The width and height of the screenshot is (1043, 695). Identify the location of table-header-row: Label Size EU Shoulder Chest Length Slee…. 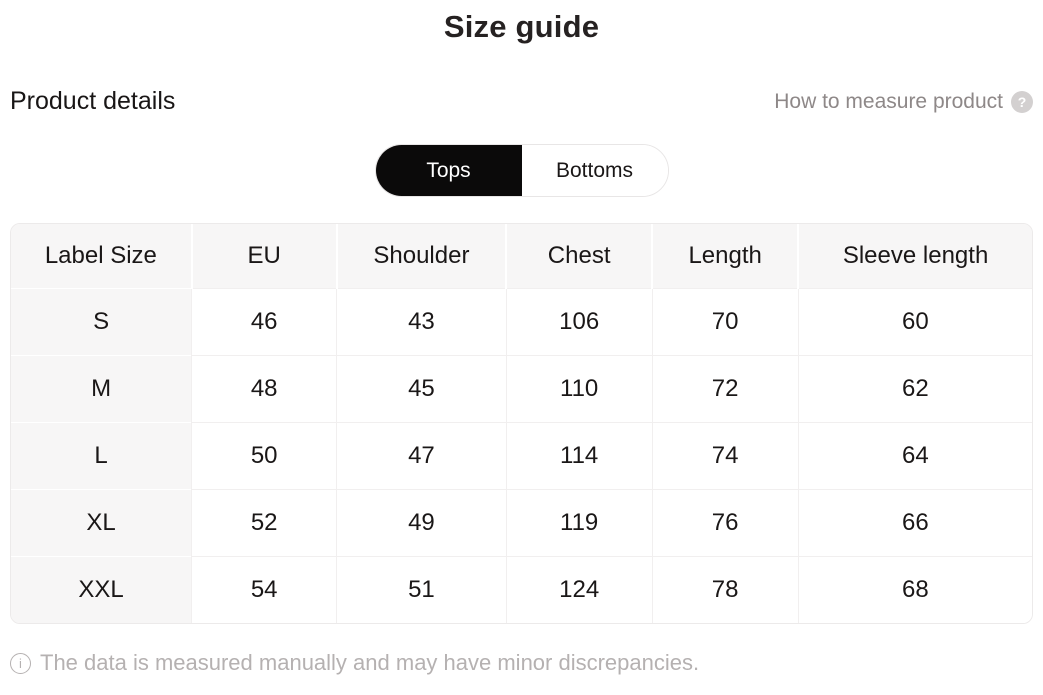
(521, 256).